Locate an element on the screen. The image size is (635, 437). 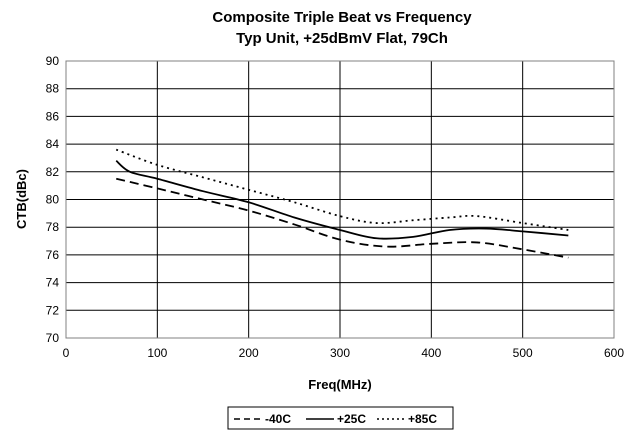
x-tick-label: 300 is located at coordinates (340, 353).